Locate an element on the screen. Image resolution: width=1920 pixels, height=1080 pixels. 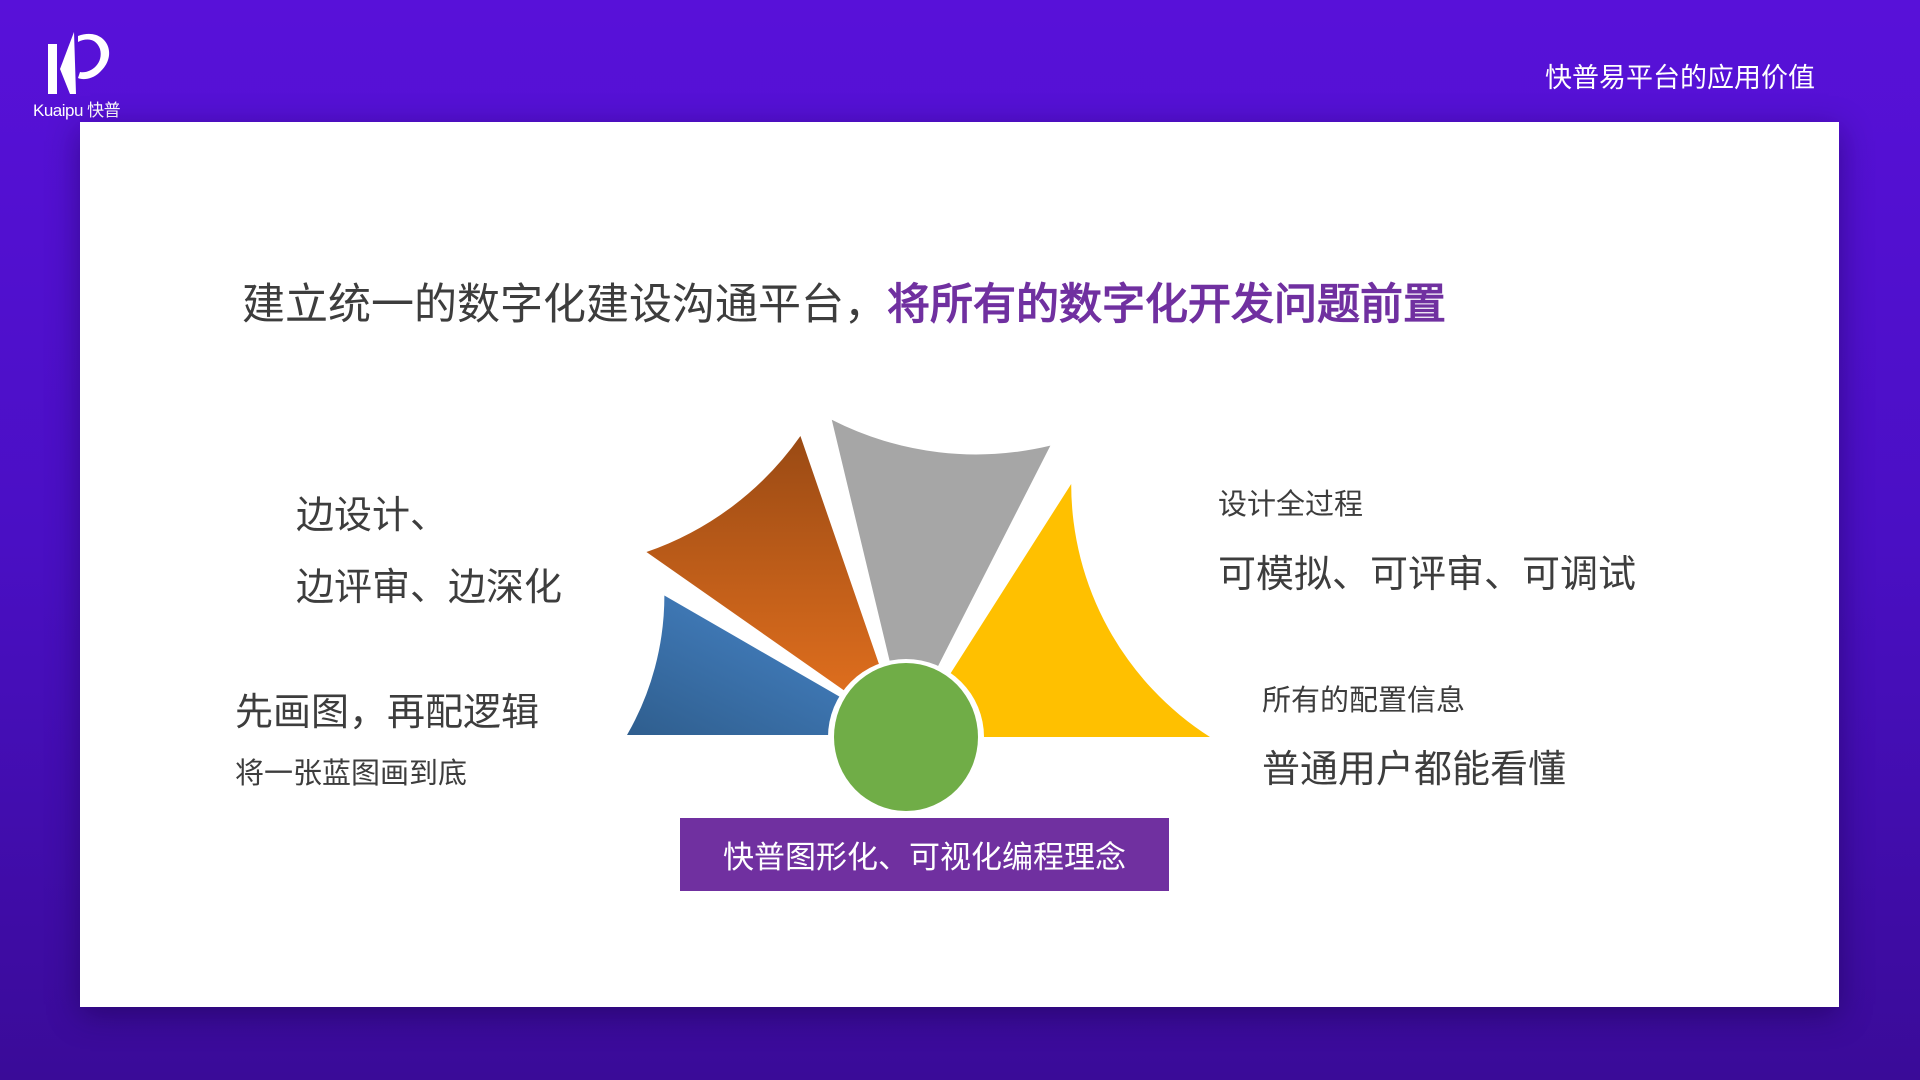
sector-orange is located at coordinates (774, 583).